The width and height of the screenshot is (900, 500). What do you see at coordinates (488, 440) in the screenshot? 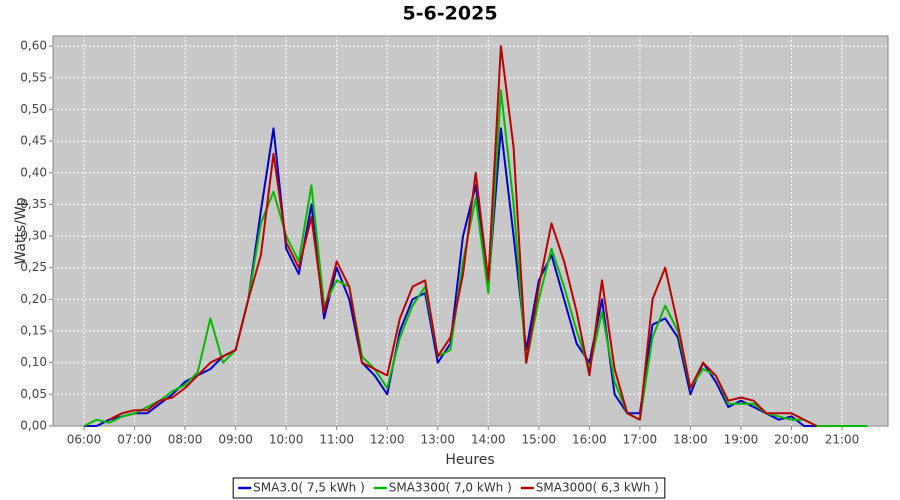
I see `x-tick-label: 14:00` at bounding box center [488, 440].